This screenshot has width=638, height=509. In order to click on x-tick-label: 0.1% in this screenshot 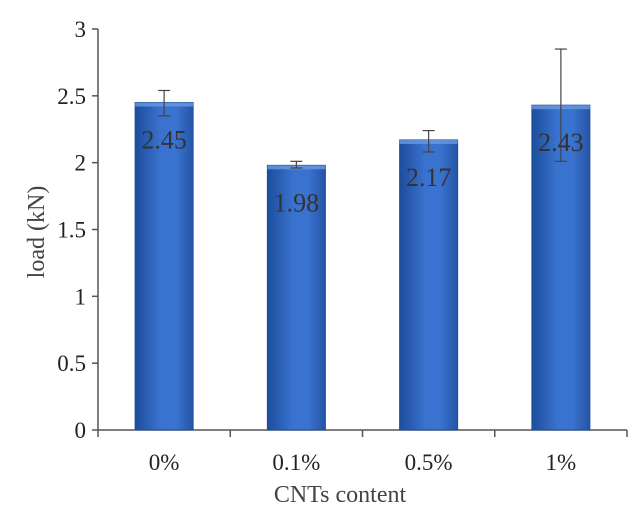, I will do `click(296, 462)`.